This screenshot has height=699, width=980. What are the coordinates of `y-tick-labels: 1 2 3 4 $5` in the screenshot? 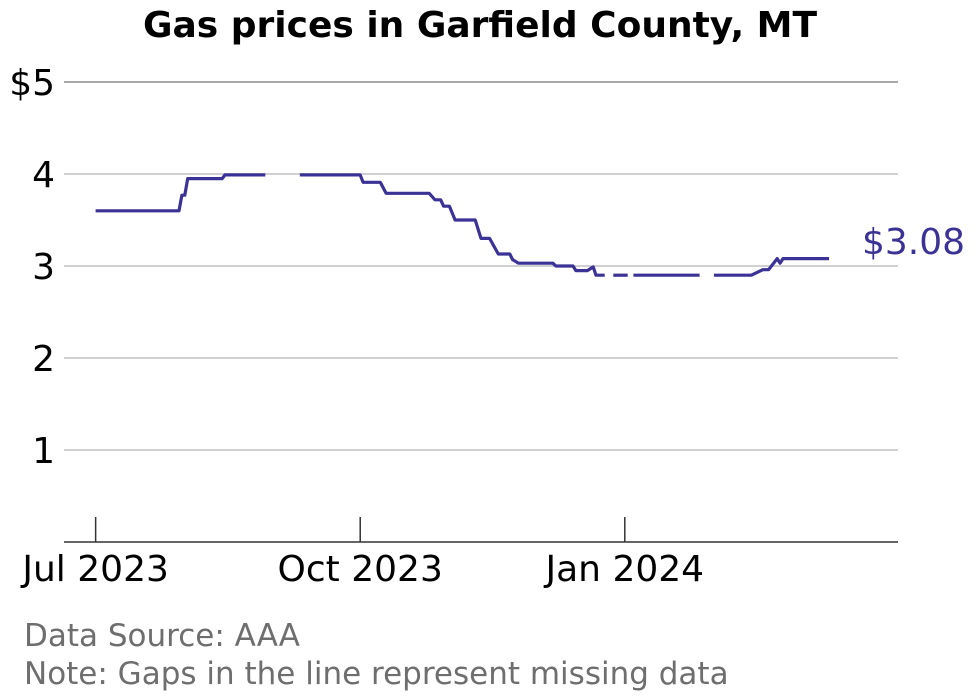 It's located at (32, 267).